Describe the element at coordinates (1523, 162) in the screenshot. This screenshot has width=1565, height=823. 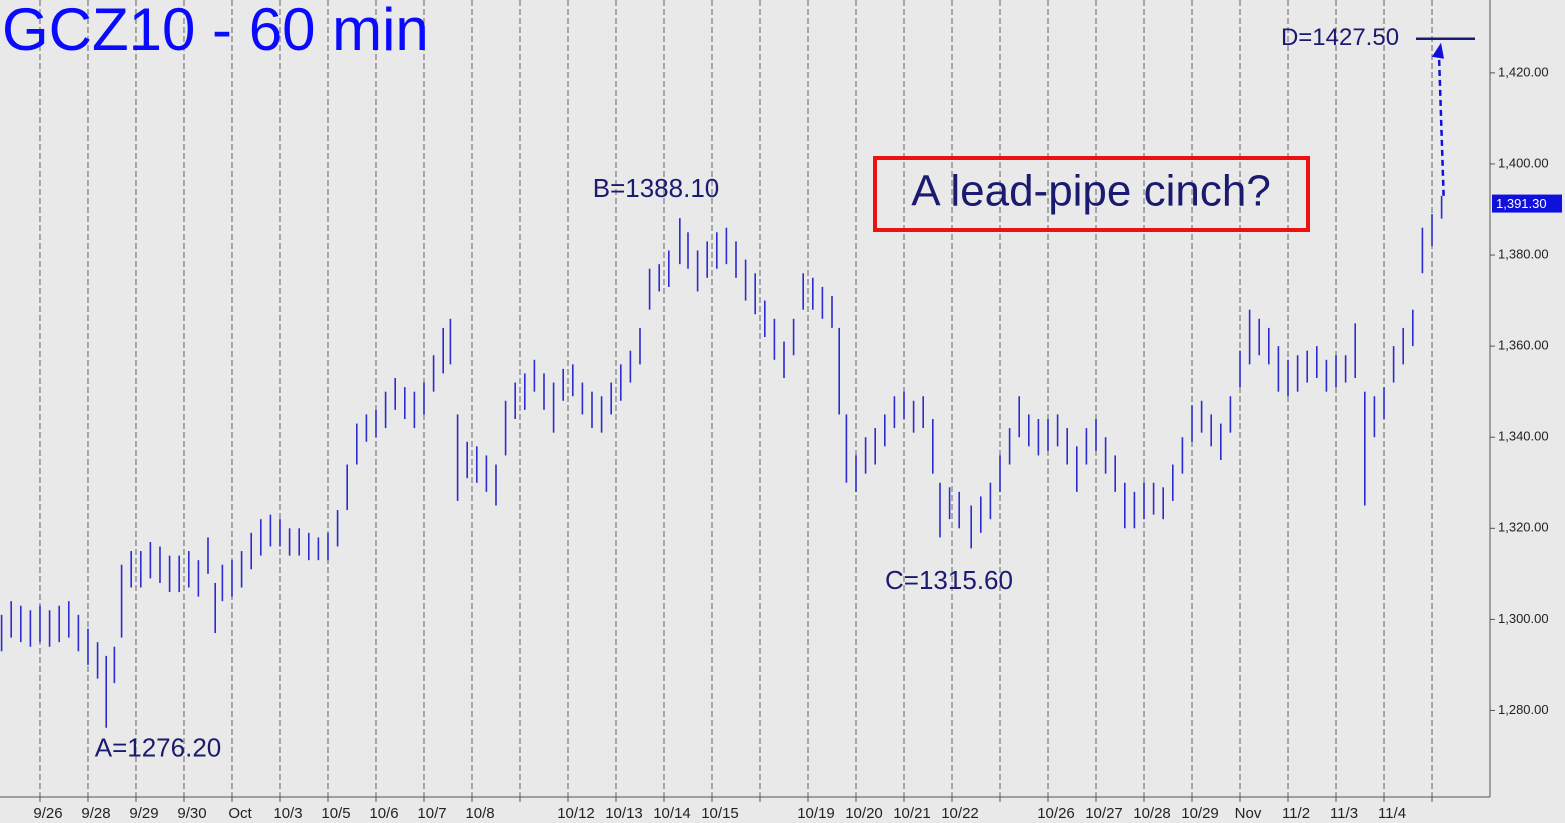
I see `y-tick-label: 1,400.00` at that location.